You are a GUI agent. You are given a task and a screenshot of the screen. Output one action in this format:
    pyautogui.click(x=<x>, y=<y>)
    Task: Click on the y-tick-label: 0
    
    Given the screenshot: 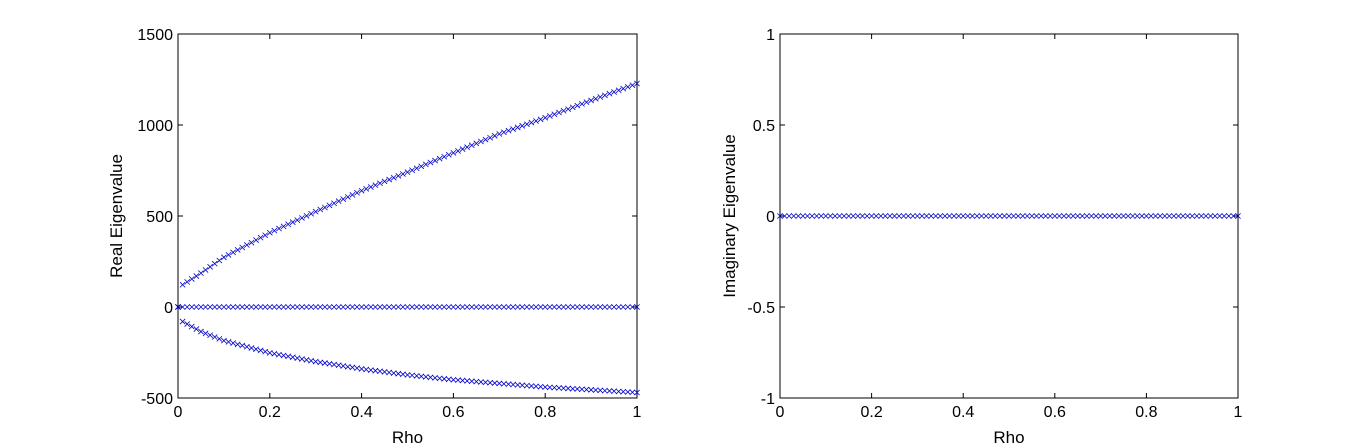 What is the action you would take?
    pyautogui.click(x=168, y=308)
    